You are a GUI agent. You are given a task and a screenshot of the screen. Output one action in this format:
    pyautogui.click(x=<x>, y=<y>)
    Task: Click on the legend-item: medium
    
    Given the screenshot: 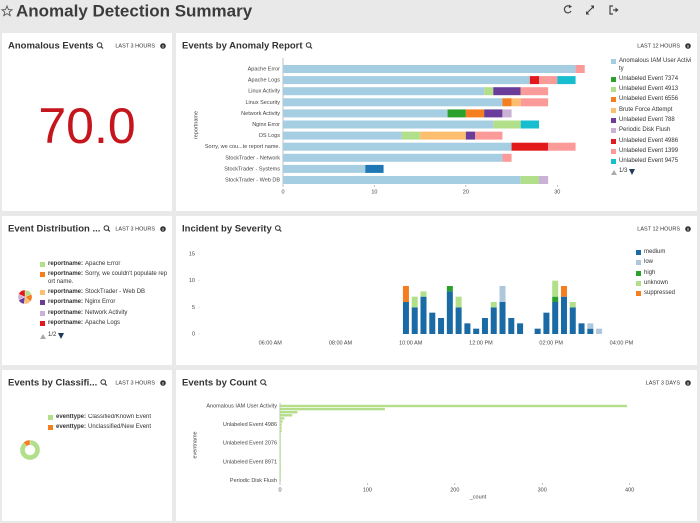 What is the action you would take?
    pyautogui.click(x=663, y=253)
    